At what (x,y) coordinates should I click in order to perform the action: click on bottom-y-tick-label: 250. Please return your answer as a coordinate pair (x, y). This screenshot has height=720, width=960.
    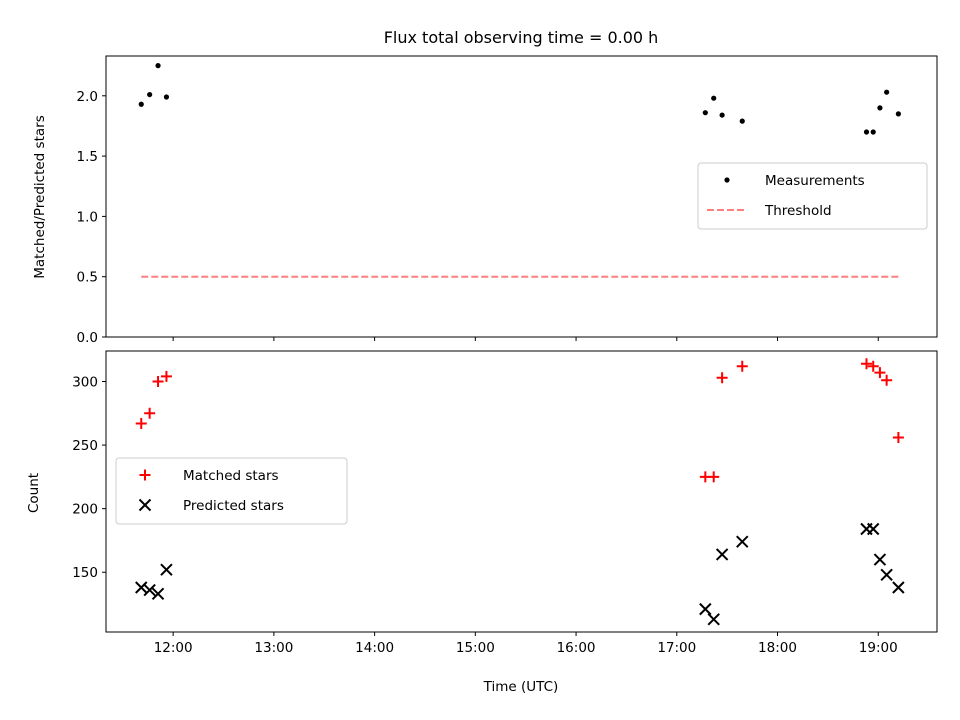
    Looking at the image, I should click on (85, 446).